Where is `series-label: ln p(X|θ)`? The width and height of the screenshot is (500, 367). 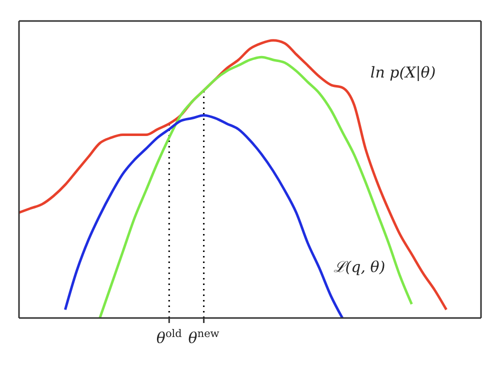 series-label: ln p(X|θ) is located at coordinates (403, 73).